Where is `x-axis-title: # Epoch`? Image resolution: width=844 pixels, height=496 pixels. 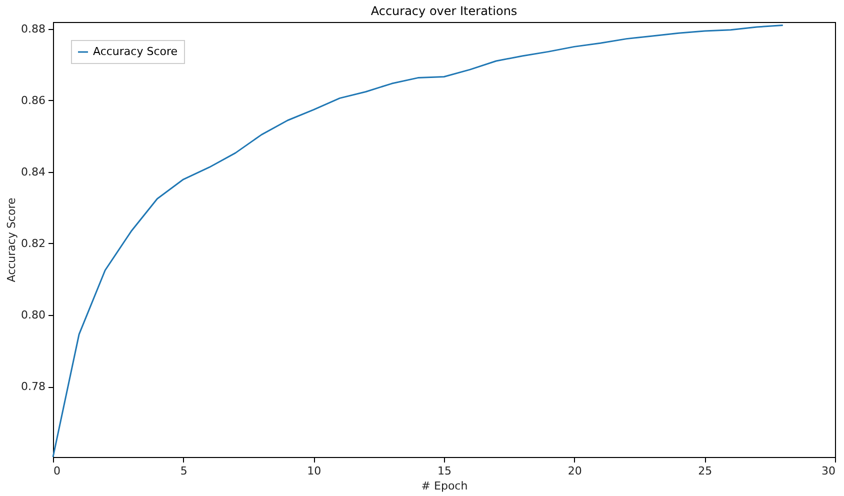
x-axis-title: # Epoch is located at coordinates (444, 486).